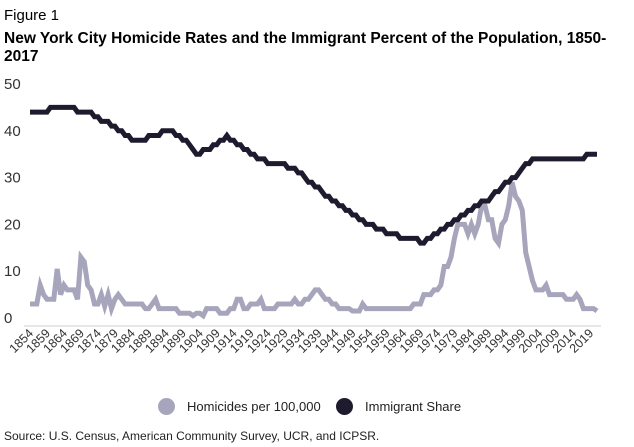 The height and width of the screenshot is (447, 634). I want to click on legend-item-homicides: Homicides per 100,000, so click(239, 406).